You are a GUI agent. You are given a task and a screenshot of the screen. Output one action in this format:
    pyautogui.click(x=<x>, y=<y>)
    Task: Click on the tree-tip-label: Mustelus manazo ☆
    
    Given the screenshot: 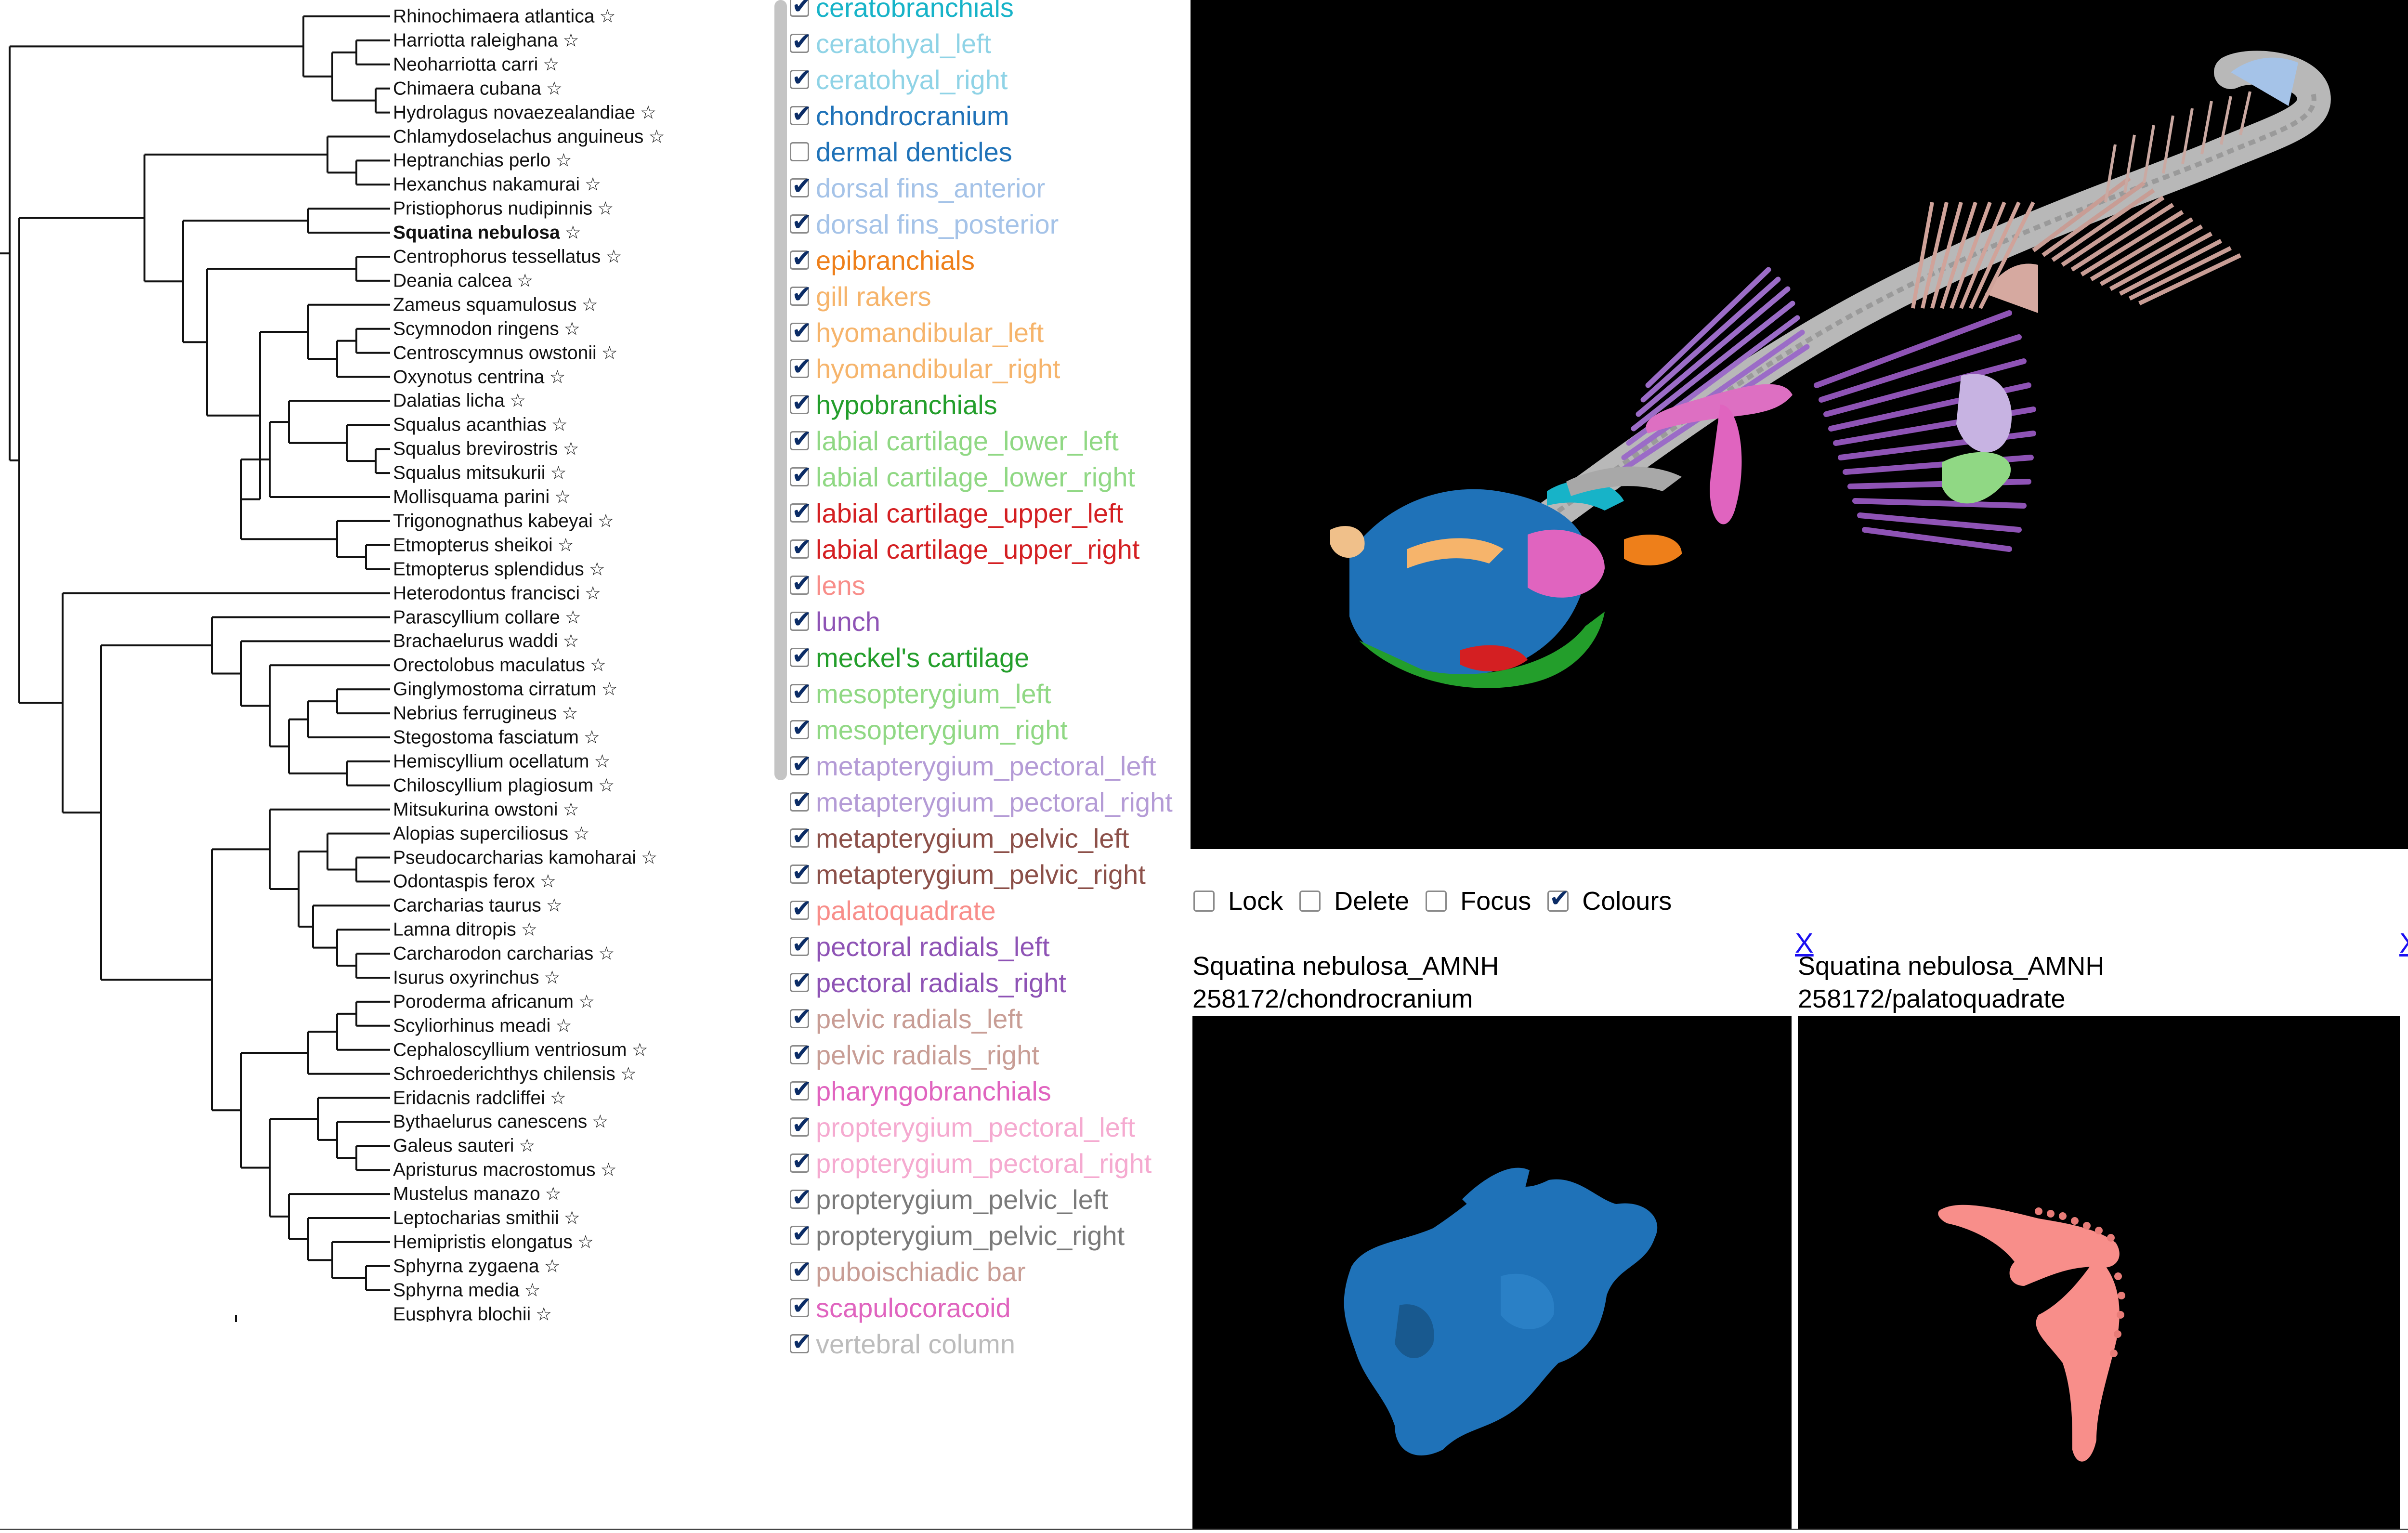 What is the action you would take?
    pyautogui.click(x=477, y=1194)
    